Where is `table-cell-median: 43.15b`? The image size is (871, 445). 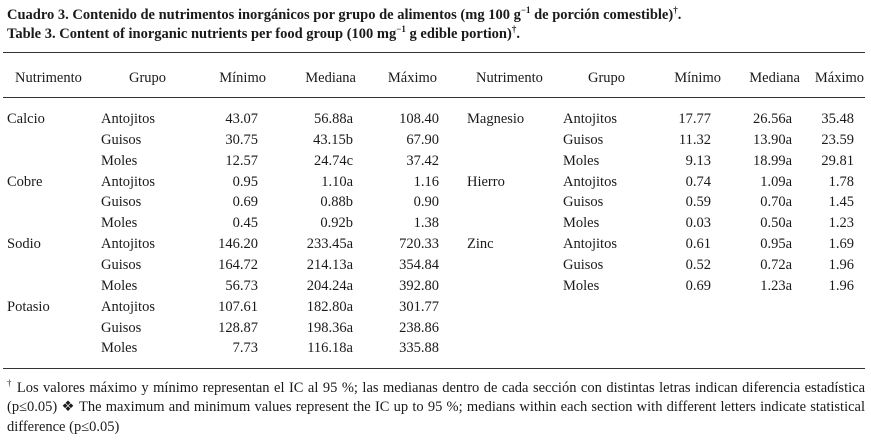
table-cell-median: 43.15b is located at coordinates (333, 139).